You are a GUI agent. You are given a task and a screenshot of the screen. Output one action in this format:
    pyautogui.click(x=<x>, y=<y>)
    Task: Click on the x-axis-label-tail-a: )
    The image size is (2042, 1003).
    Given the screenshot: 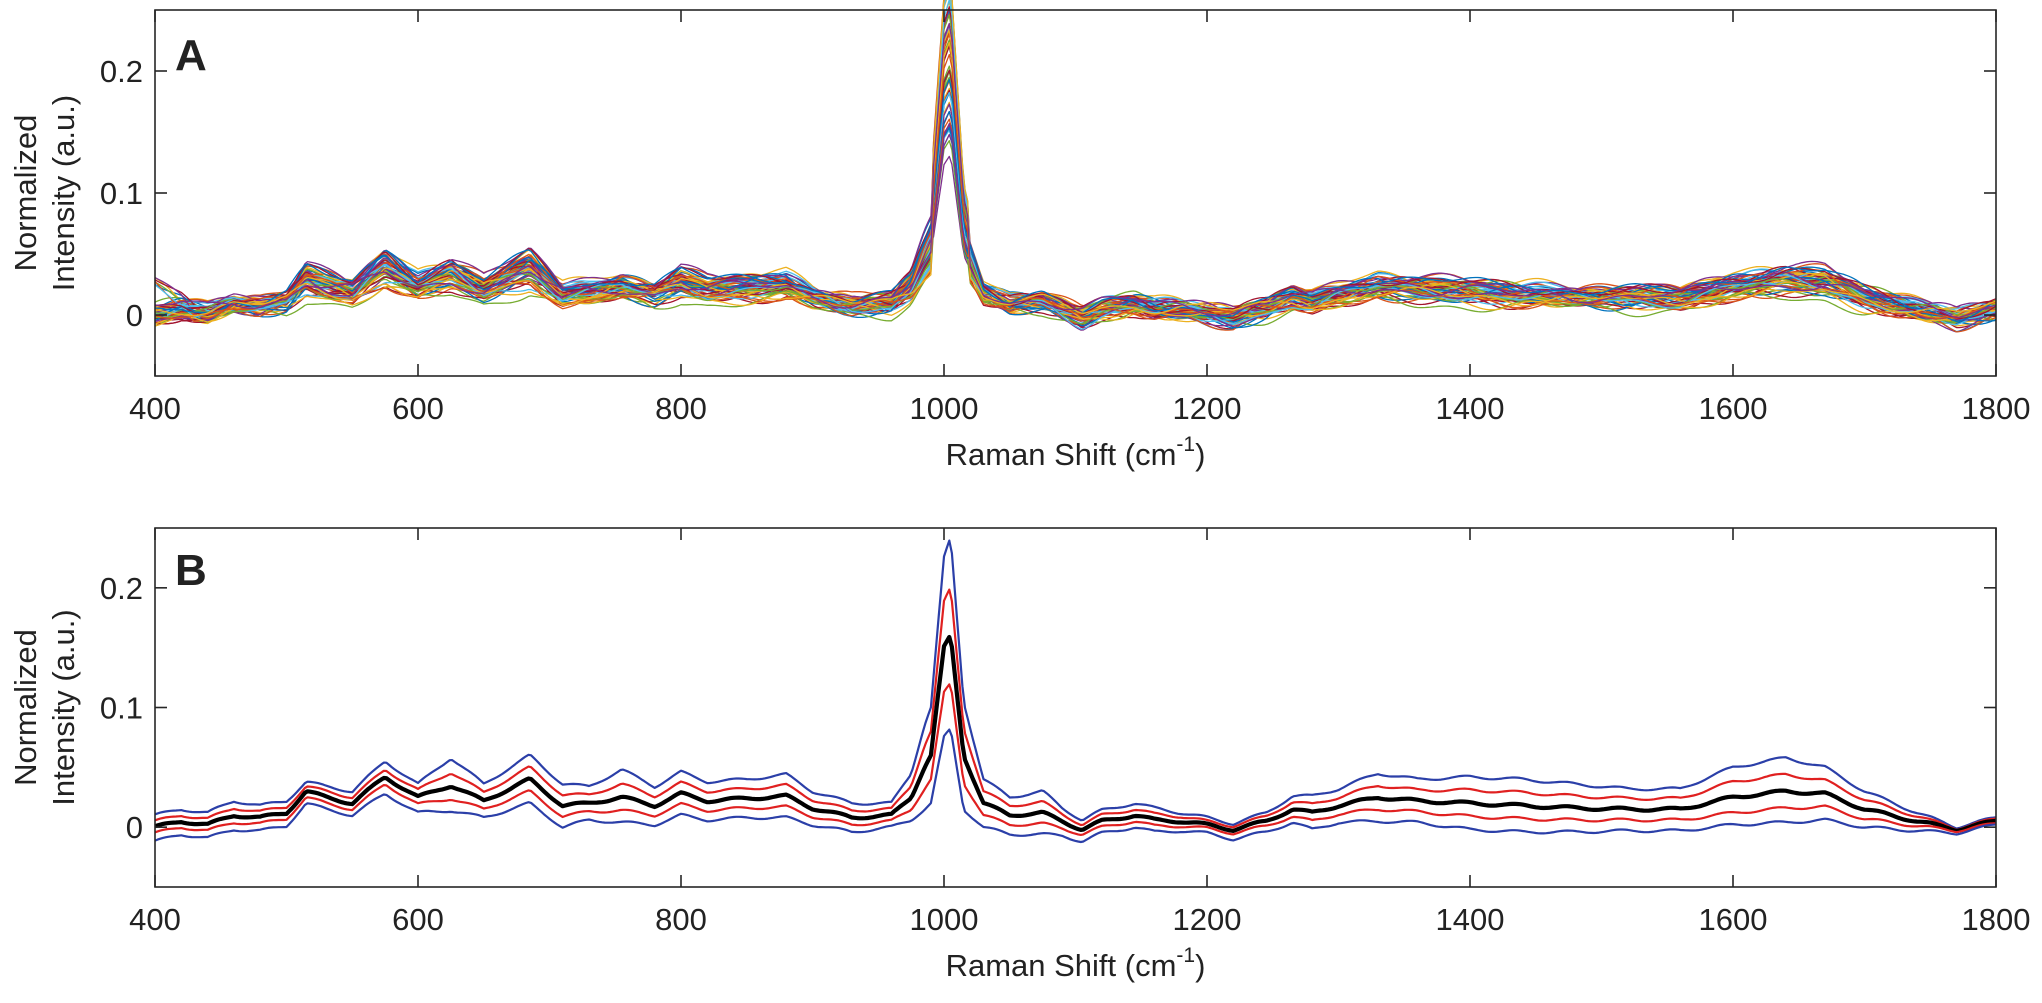 What is the action you would take?
    pyautogui.click(x=1200, y=454)
    